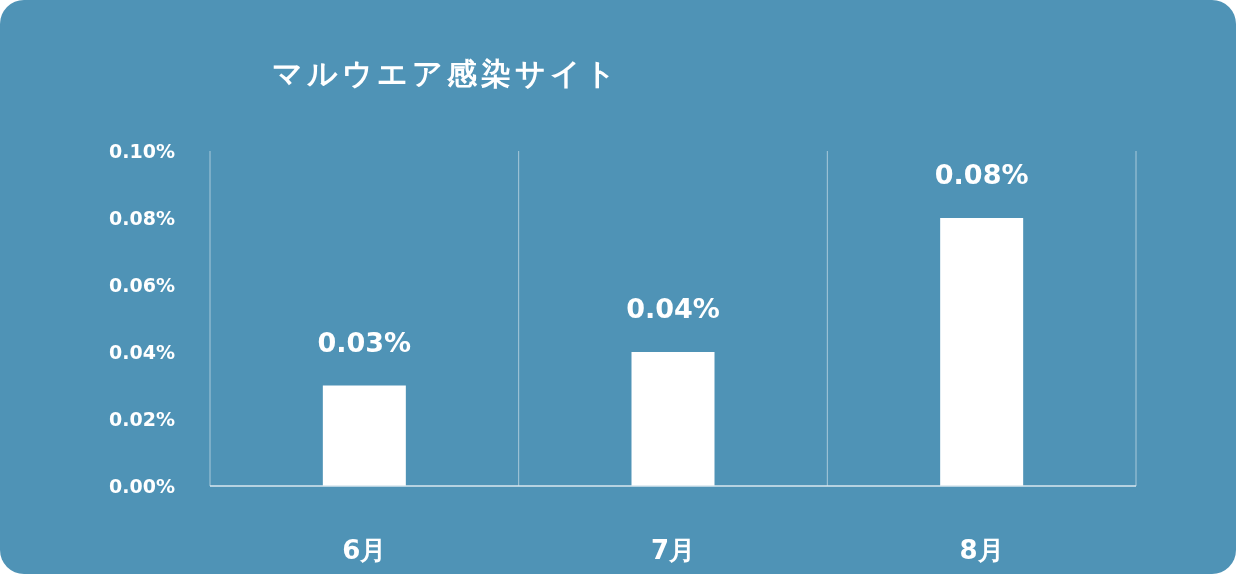 The width and height of the screenshot is (1236, 574). Describe the element at coordinates (981, 174) in the screenshot. I see `data-label: 0.08%` at that location.